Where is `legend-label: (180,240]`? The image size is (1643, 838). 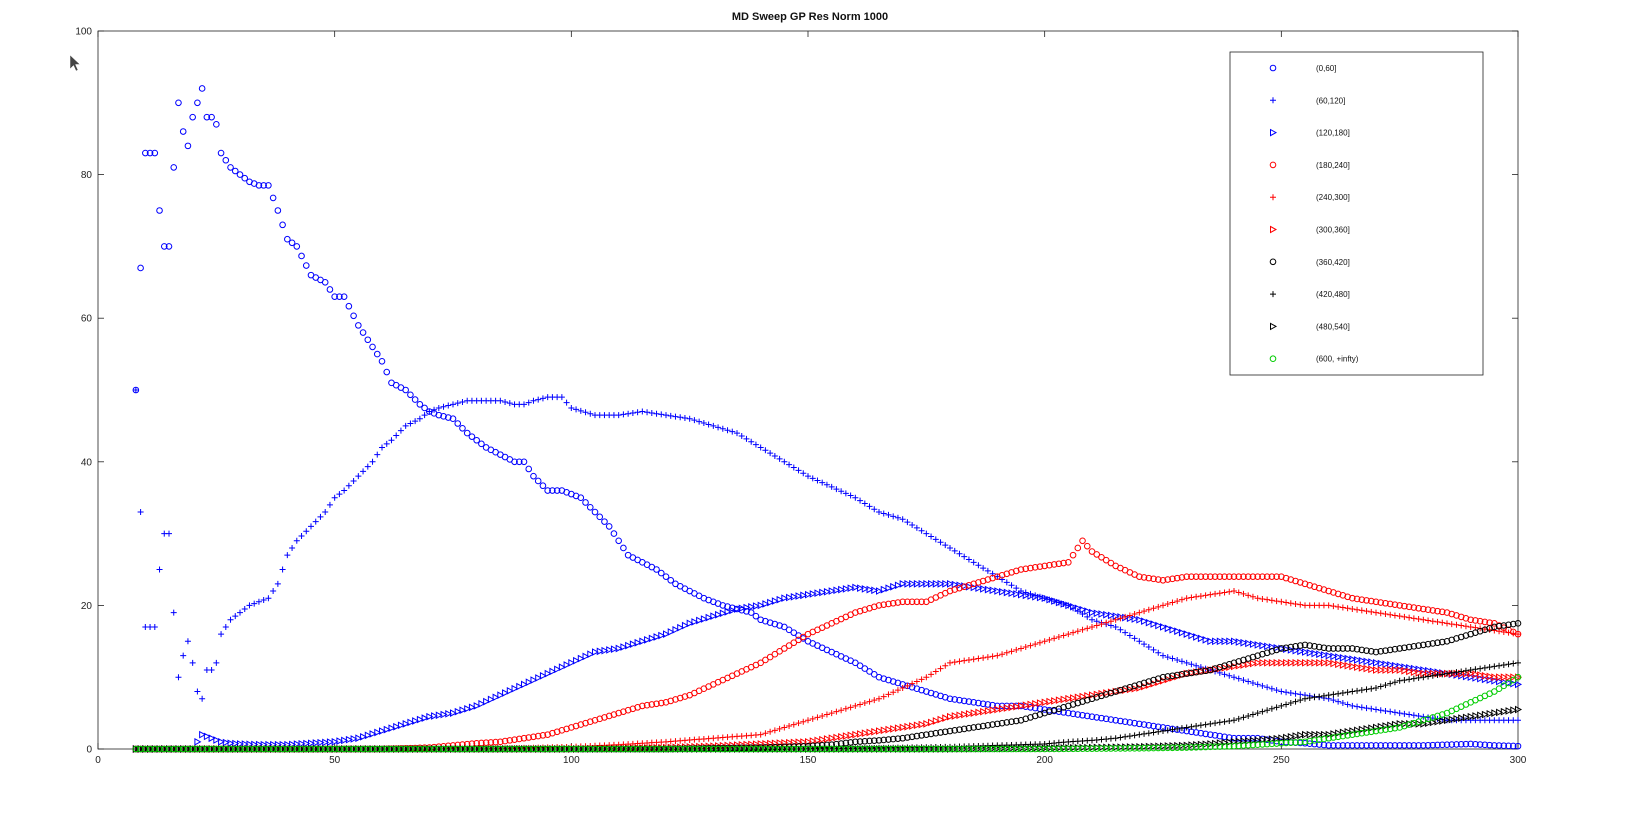 legend-label: (180,240] is located at coordinates (1333, 165).